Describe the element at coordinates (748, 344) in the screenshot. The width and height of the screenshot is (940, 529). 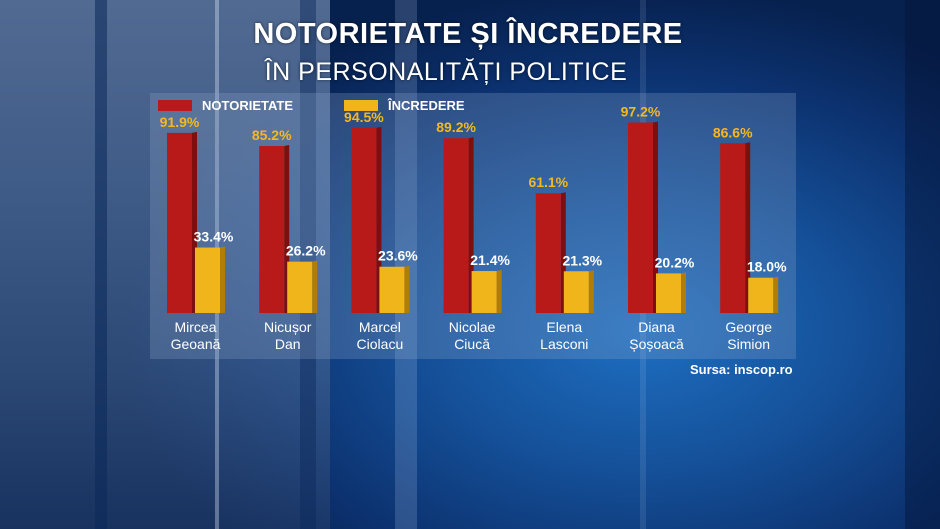
I see `category-label: Simion` at that location.